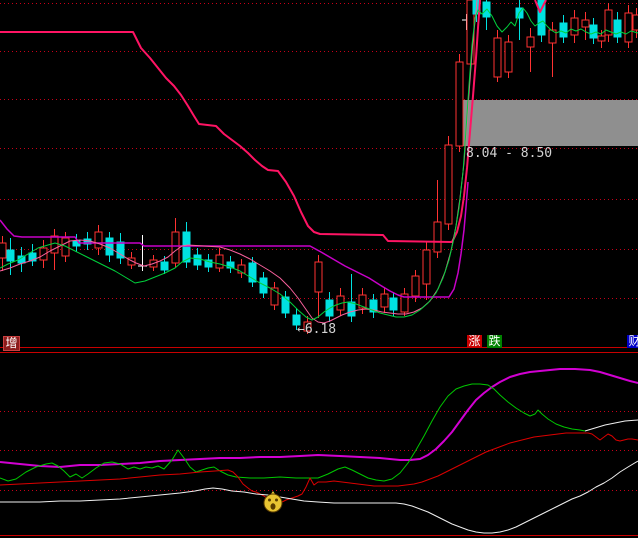  I want to click on tab-volume-zeng: 增, so click(11, 343).